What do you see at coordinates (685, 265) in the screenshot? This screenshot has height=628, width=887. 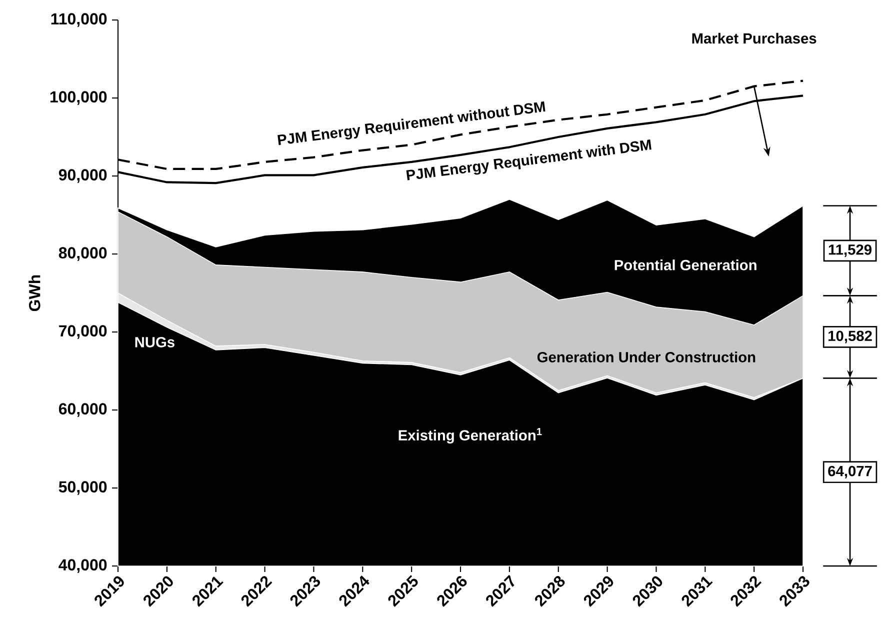 I see `series-label: Potential Generation` at bounding box center [685, 265].